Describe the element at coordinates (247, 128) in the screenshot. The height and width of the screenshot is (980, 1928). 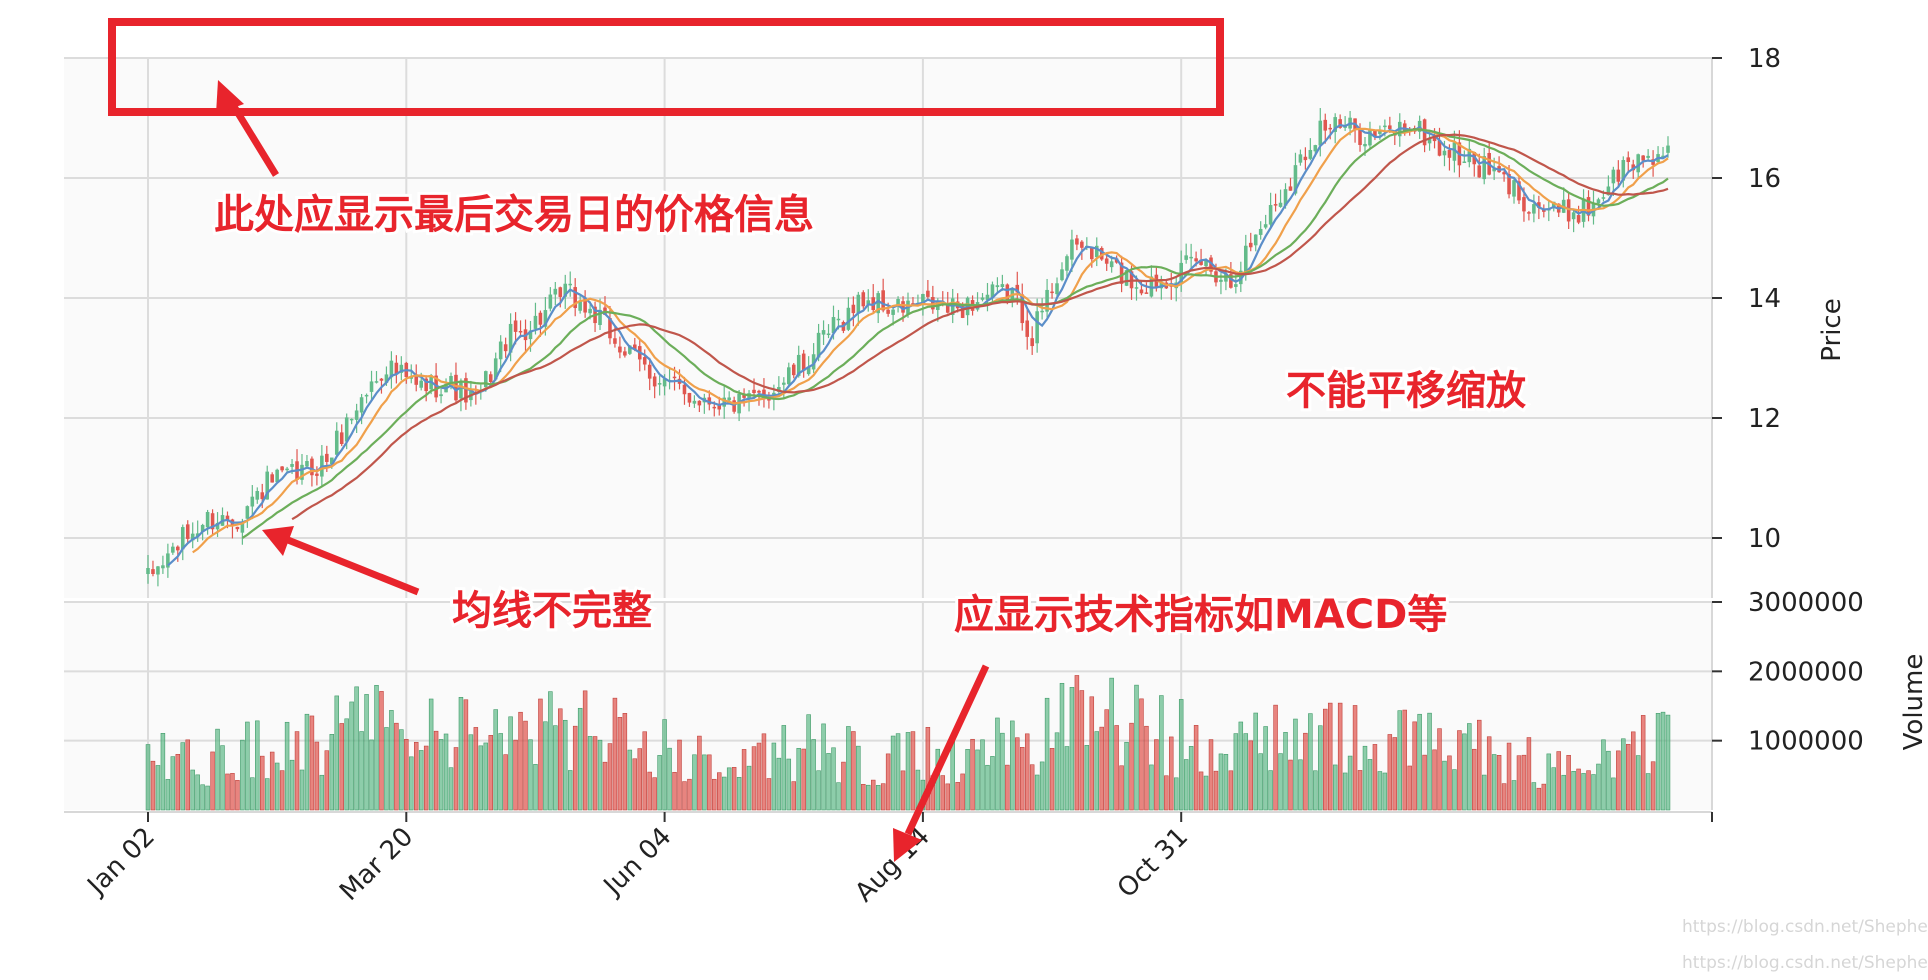
I see `arrow-to-info-box` at that location.